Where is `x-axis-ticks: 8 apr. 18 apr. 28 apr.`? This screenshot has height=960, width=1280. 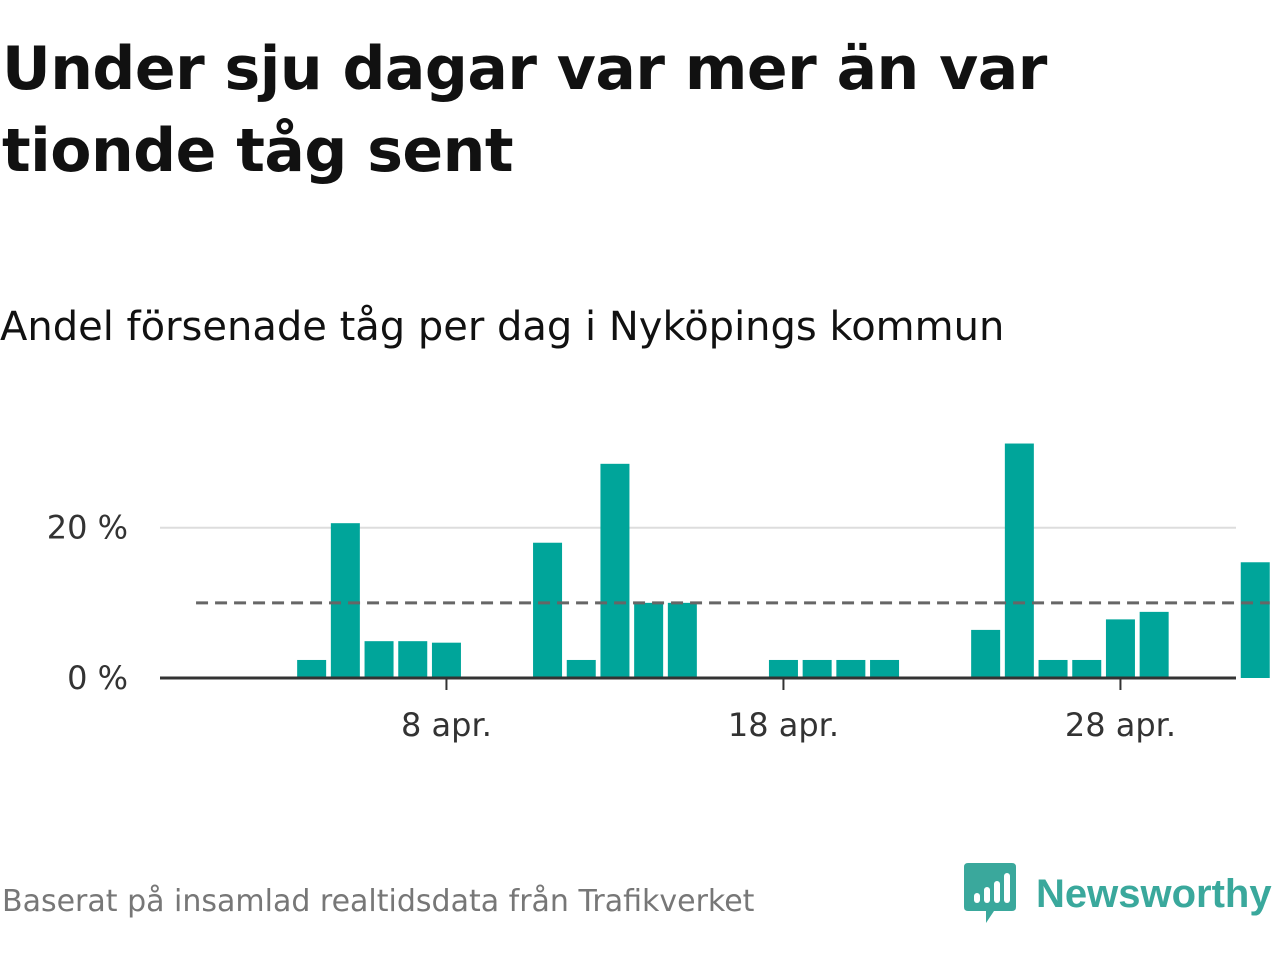 x-axis-ticks: 8 apr. 18 apr. 28 apr. is located at coordinates (788, 711).